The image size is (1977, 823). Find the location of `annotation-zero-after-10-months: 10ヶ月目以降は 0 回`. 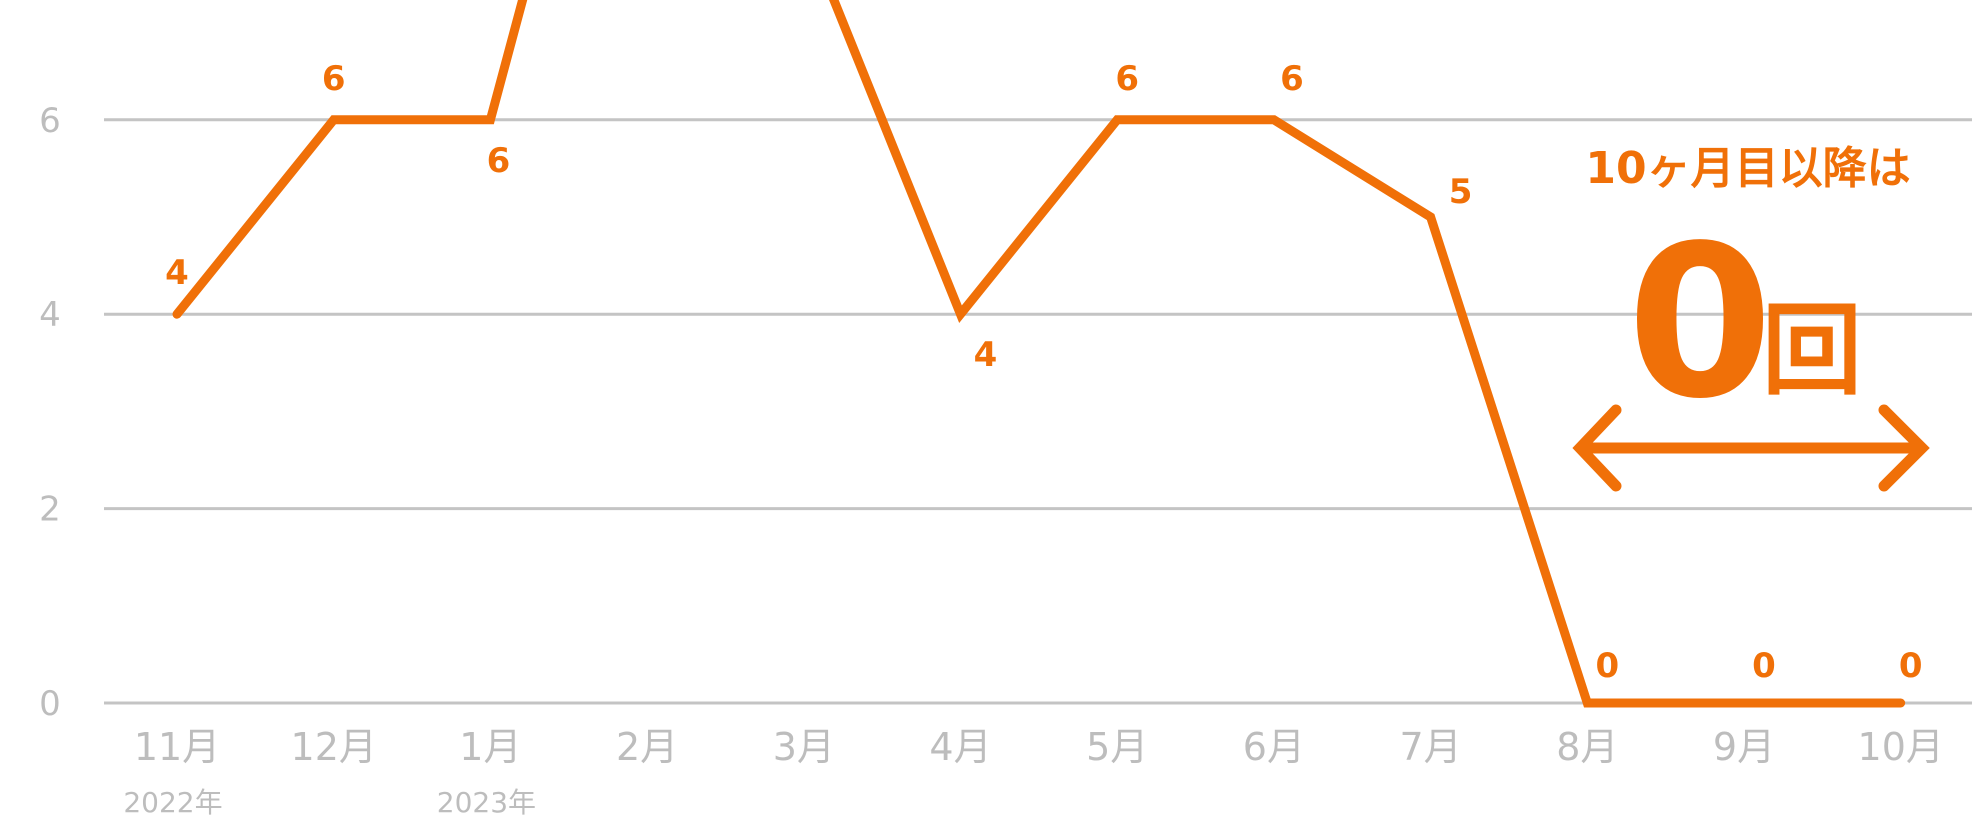

annotation-zero-after-10-months: 10ヶ月目以降は 0 回 is located at coordinates (1751, 317).